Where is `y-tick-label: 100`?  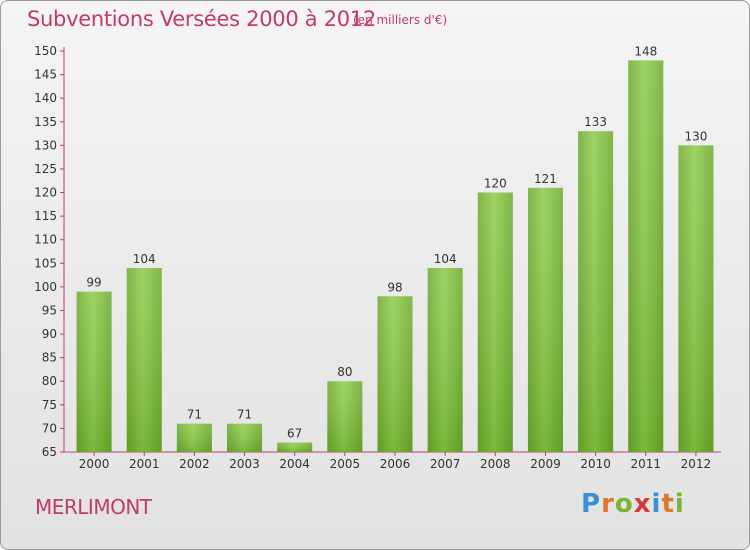
y-tick-label: 100 is located at coordinates (45, 287).